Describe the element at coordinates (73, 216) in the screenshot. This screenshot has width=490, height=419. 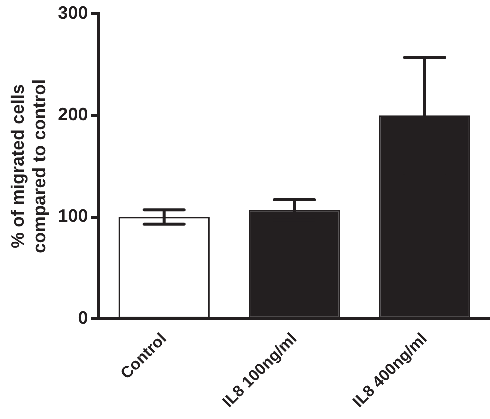
I see `y-tick-label: 100` at that location.